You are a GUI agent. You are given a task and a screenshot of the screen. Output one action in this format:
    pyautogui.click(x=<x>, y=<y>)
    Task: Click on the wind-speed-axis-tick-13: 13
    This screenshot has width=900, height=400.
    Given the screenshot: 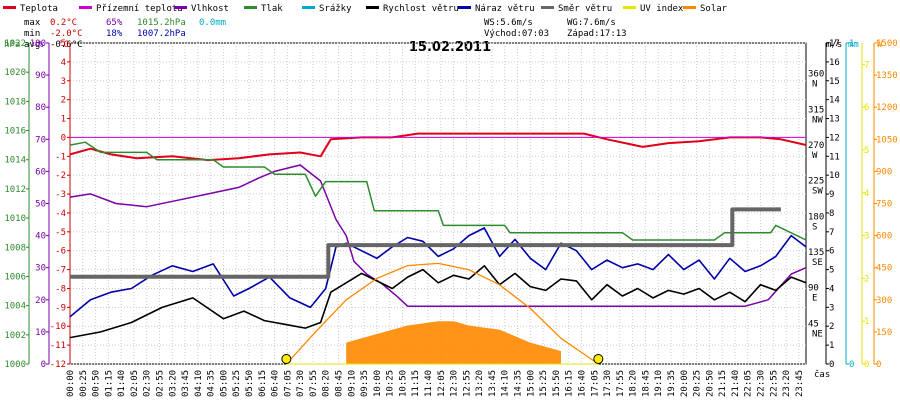 What is the action you would take?
    pyautogui.click(x=834, y=120)
    